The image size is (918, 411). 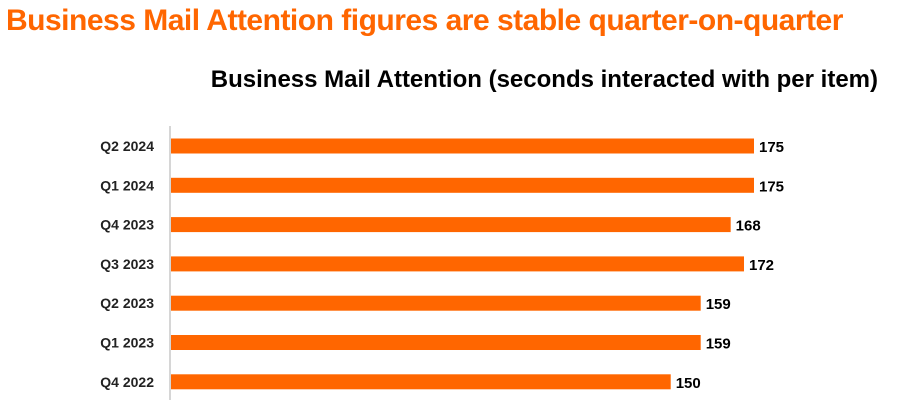 I want to click on category-label: Q1 2024, so click(x=127, y=185).